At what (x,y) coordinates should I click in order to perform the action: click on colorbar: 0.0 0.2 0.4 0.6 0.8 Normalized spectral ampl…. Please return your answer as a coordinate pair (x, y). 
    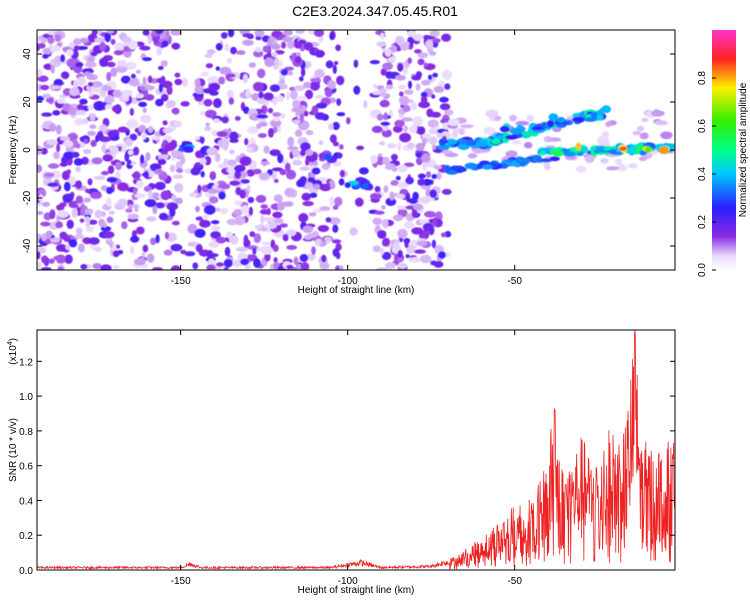
    Looking at the image, I should click on (723, 153).